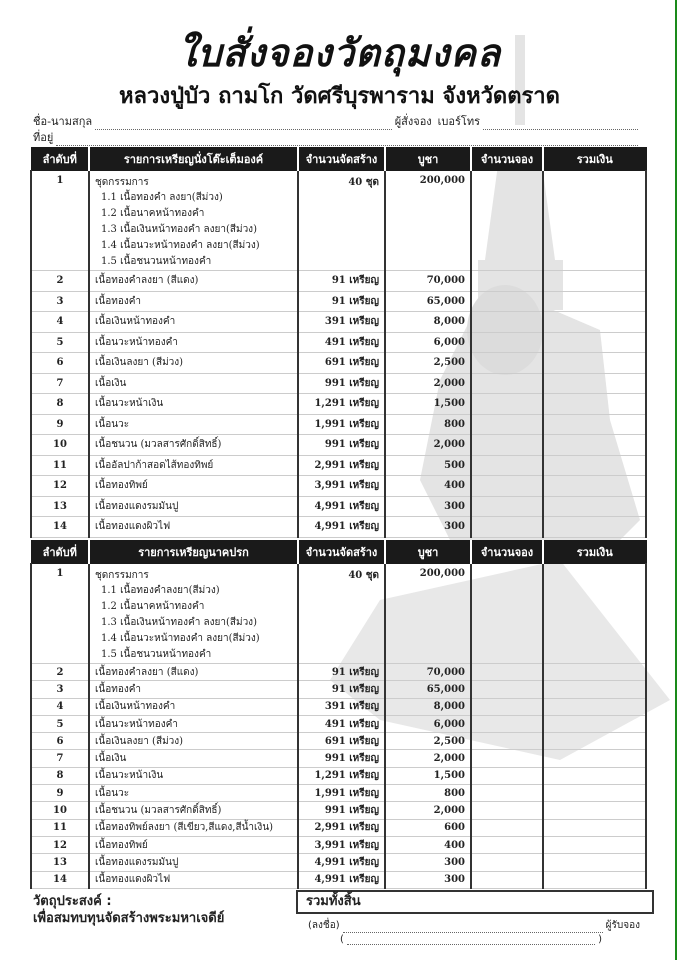 The width and height of the screenshot is (679, 960). Describe the element at coordinates (333, 901) in the screenshot. I see `grand-total-label: รวมทั้งสิ้น` at that location.